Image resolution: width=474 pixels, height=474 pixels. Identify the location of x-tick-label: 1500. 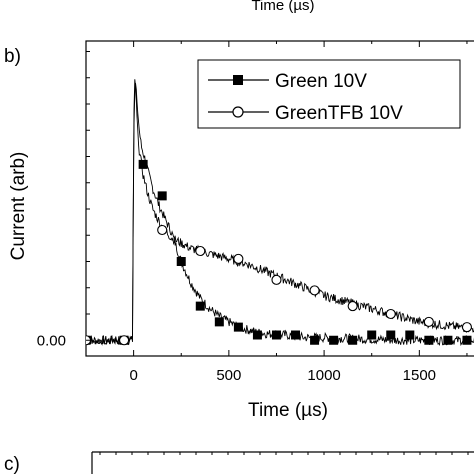
(419, 375).